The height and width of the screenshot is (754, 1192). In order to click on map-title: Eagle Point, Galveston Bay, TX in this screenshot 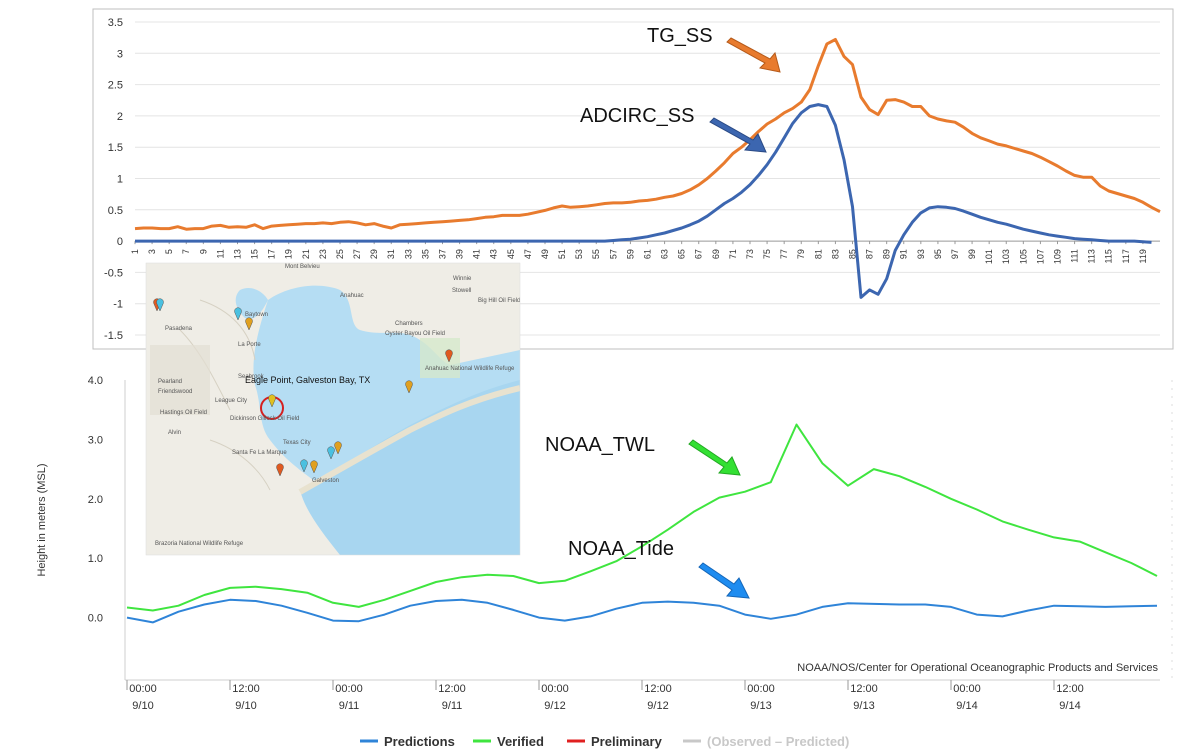, I will do `click(307, 380)`.